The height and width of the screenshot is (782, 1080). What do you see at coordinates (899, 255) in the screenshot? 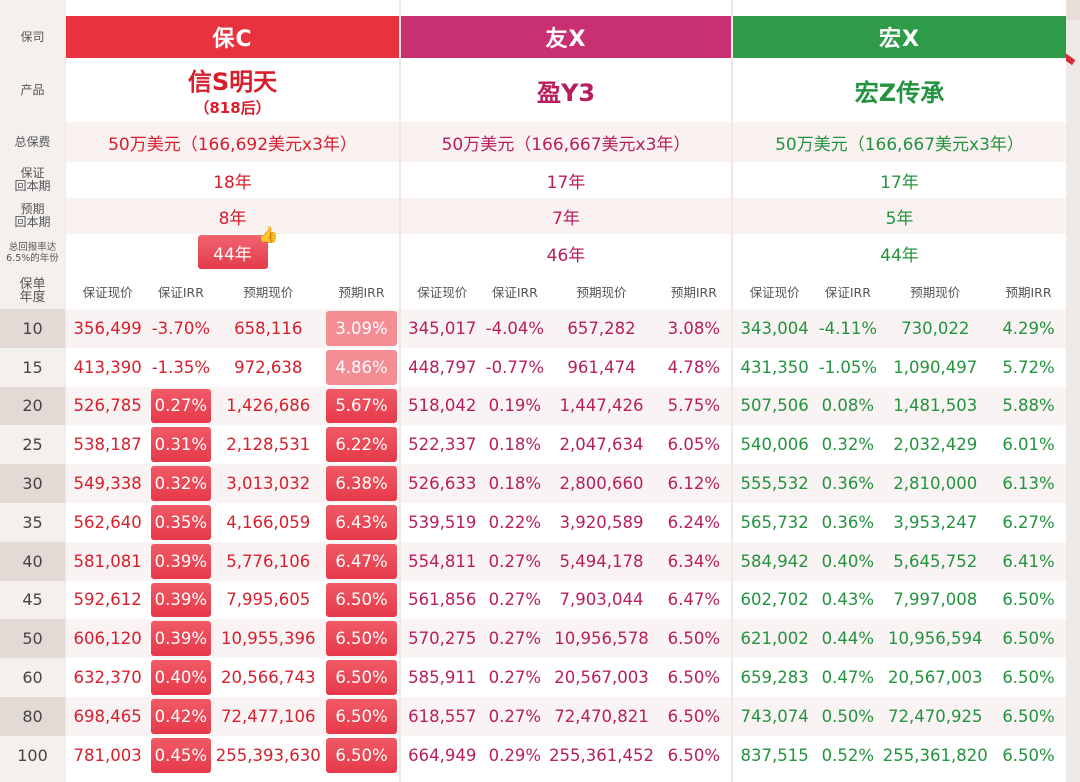
I see `irr-year-value: 44年` at bounding box center [899, 255].